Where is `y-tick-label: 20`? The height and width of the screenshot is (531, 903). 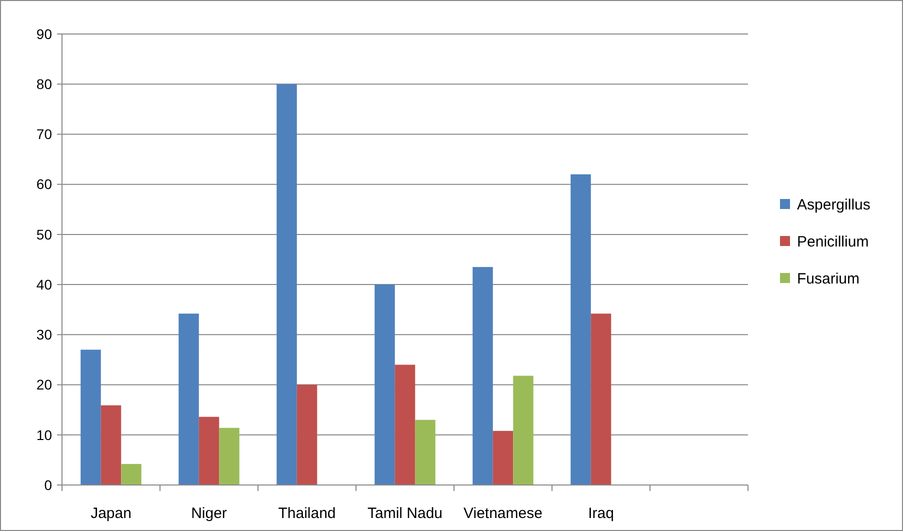 y-tick-label: 20 is located at coordinates (44, 384).